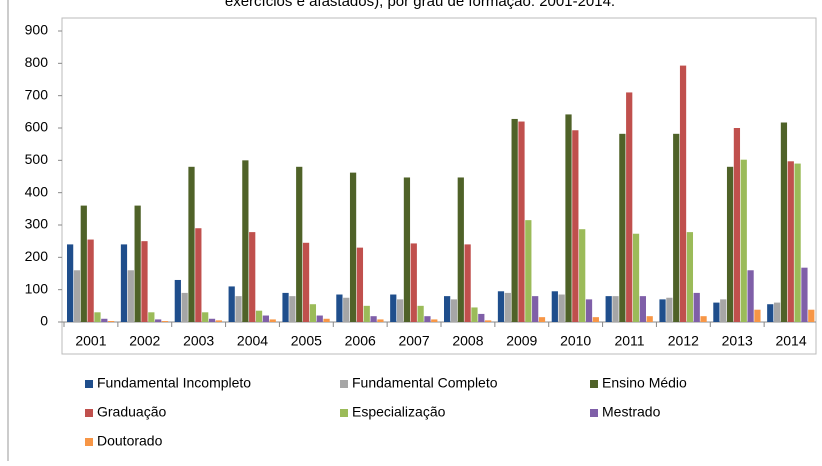  Describe the element at coordinates (631, 412) in the screenshot. I see `legend-label: Mestrado` at that location.